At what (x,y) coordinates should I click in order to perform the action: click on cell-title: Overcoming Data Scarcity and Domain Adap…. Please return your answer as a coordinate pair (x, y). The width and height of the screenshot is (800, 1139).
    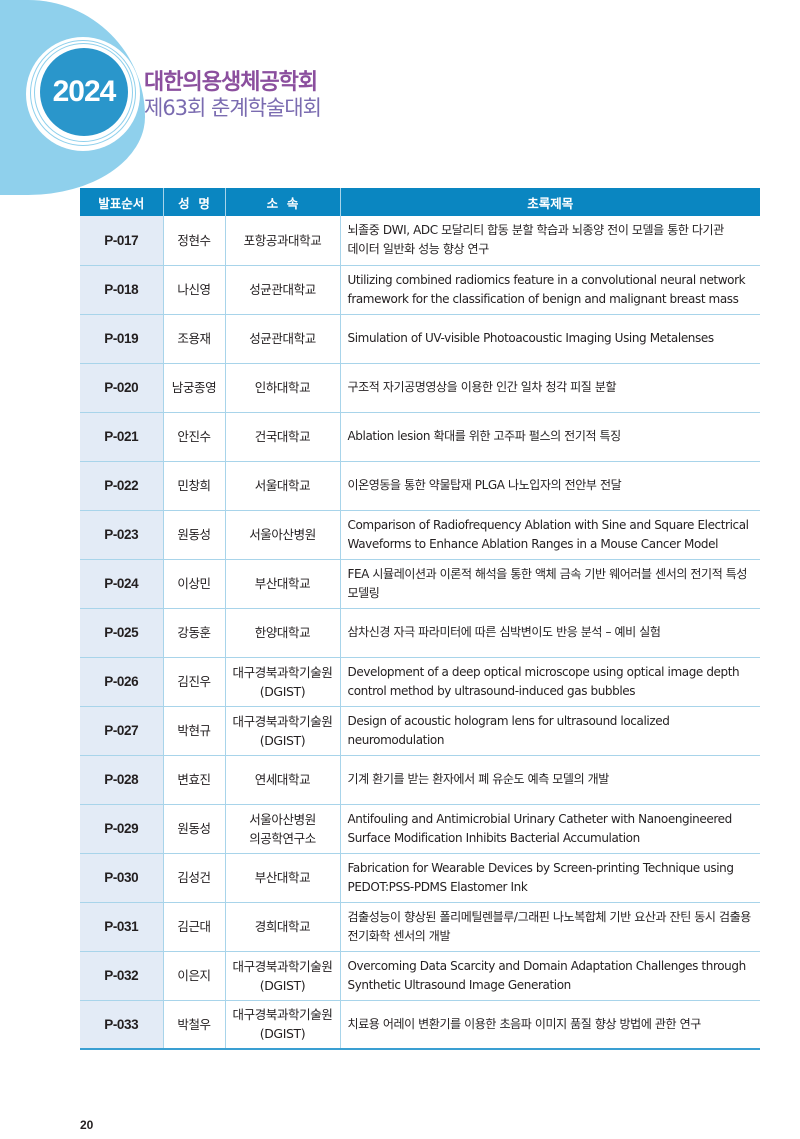
    Looking at the image, I should click on (550, 976).